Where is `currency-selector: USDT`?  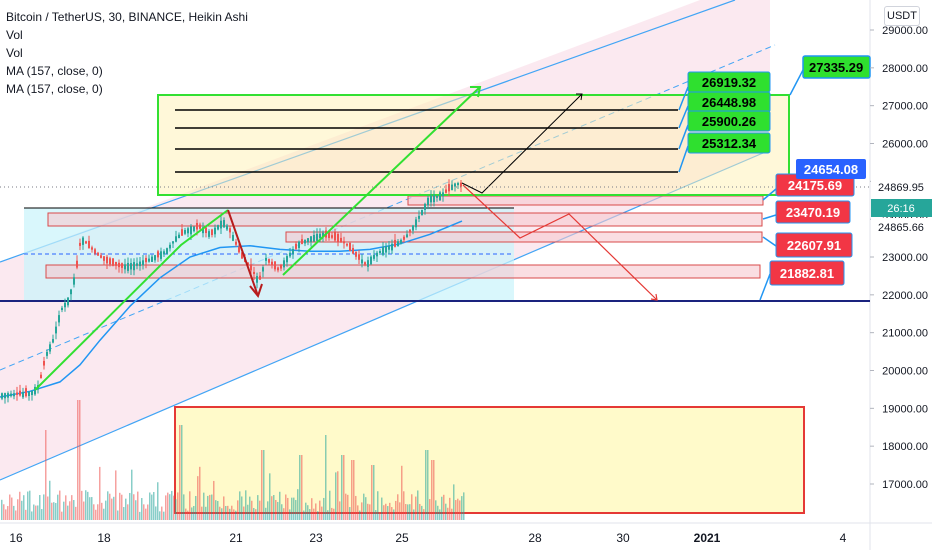 currency-selector: USDT is located at coordinates (902, 16).